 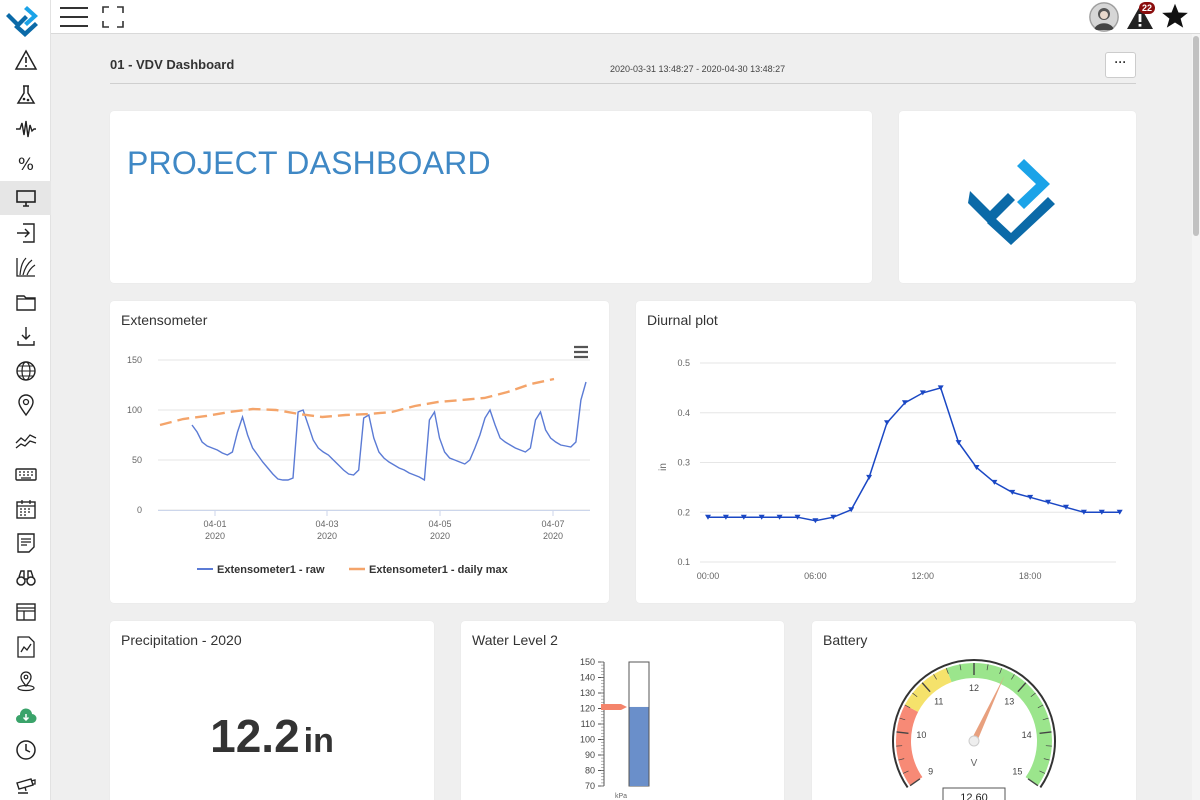 I want to click on sidebar-item-layout, so click(x=25, y=612).